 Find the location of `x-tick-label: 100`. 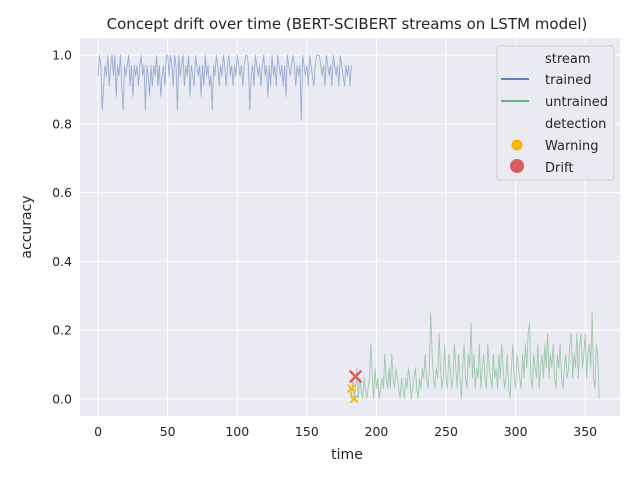

x-tick-label: 100 is located at coordinates (237, 431).